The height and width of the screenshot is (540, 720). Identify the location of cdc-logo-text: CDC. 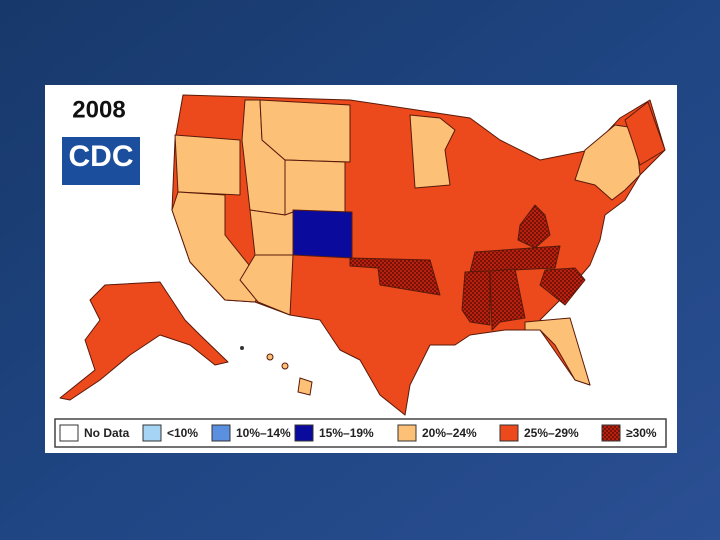
(101, 156).